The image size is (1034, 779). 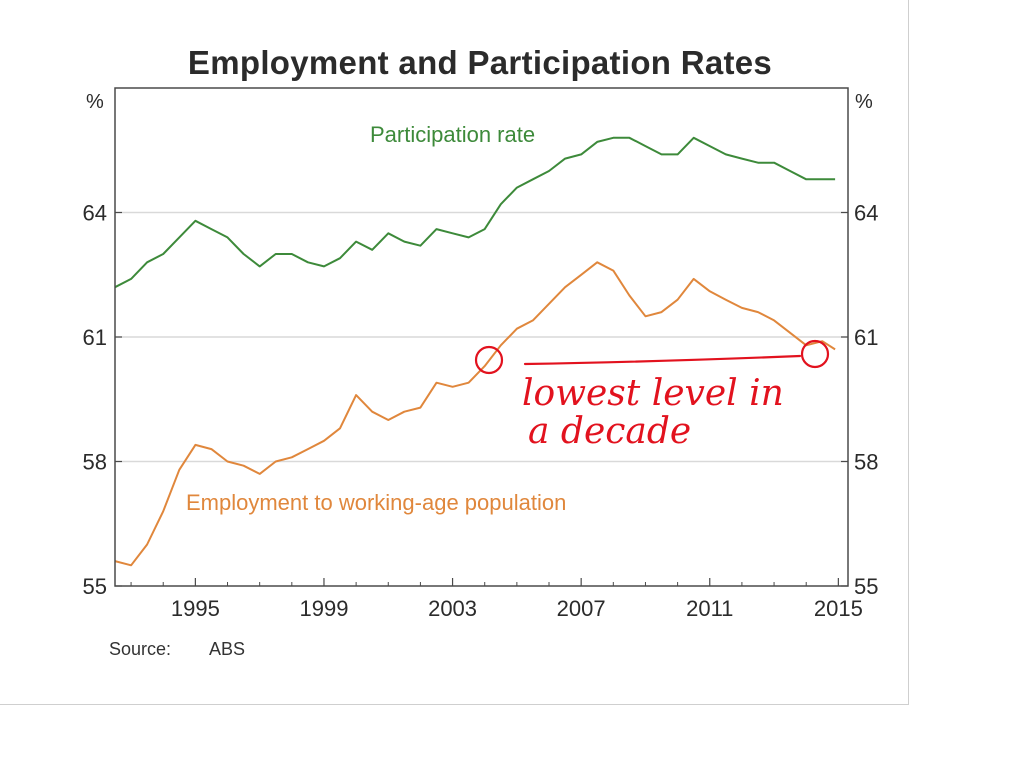 What do you see at coordinates (95, 586) in the screenshot?
I see `y-tick-label-left: 55` at bounding box center [95, 586].